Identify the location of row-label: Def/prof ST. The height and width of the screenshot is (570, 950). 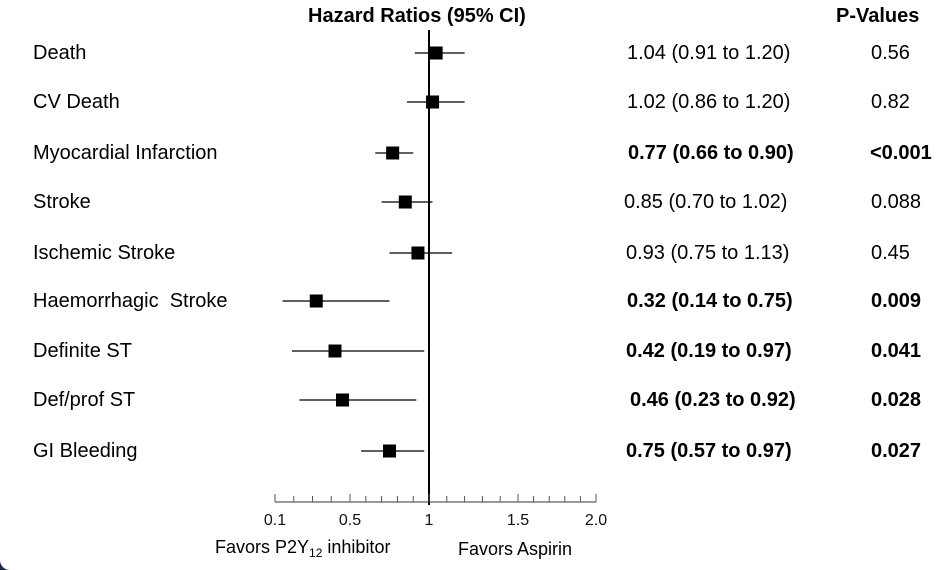
(84, 400).